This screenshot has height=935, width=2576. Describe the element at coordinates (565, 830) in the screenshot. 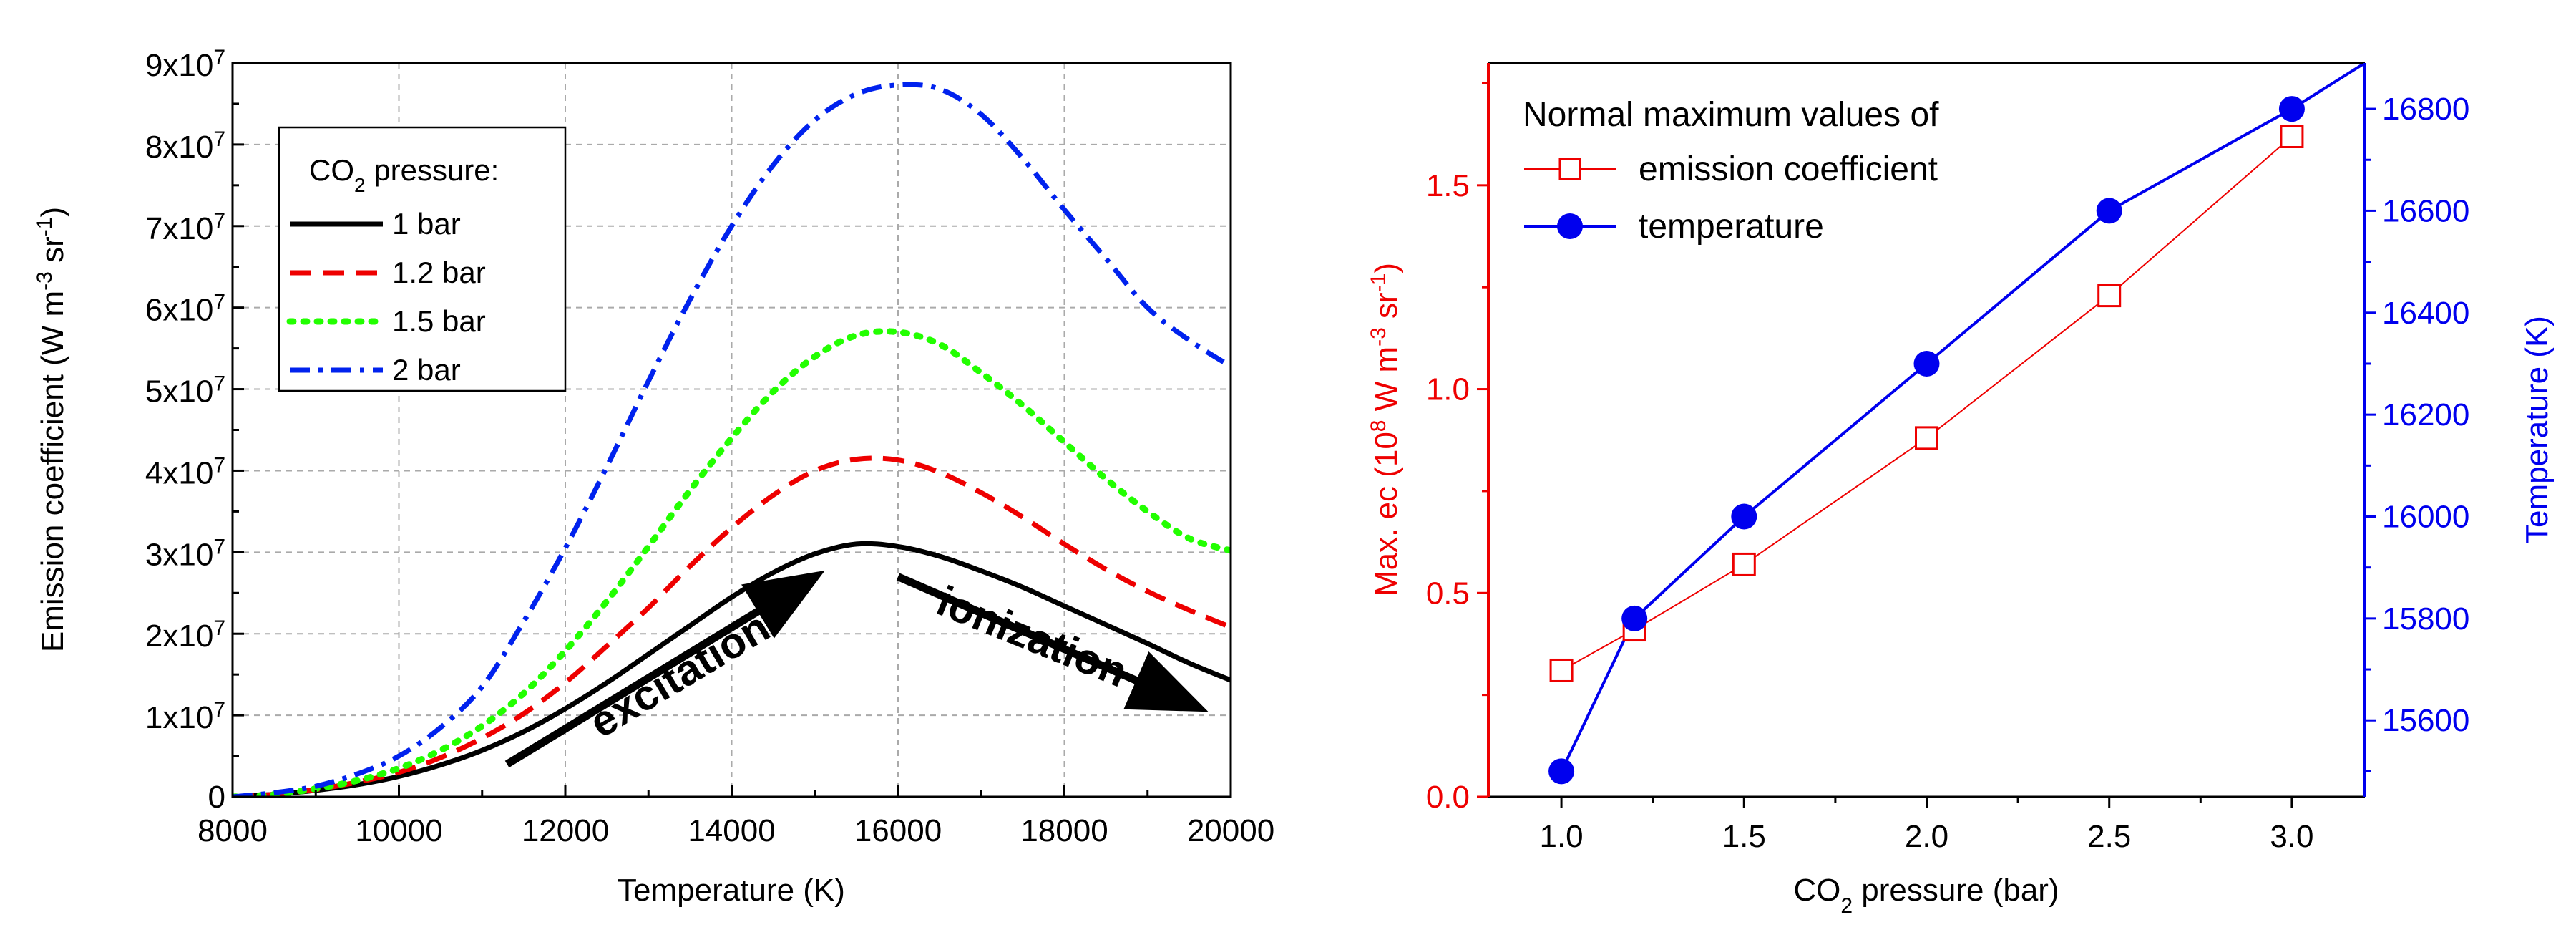

I see `chart-a-xtick-label: 12000` at that location.